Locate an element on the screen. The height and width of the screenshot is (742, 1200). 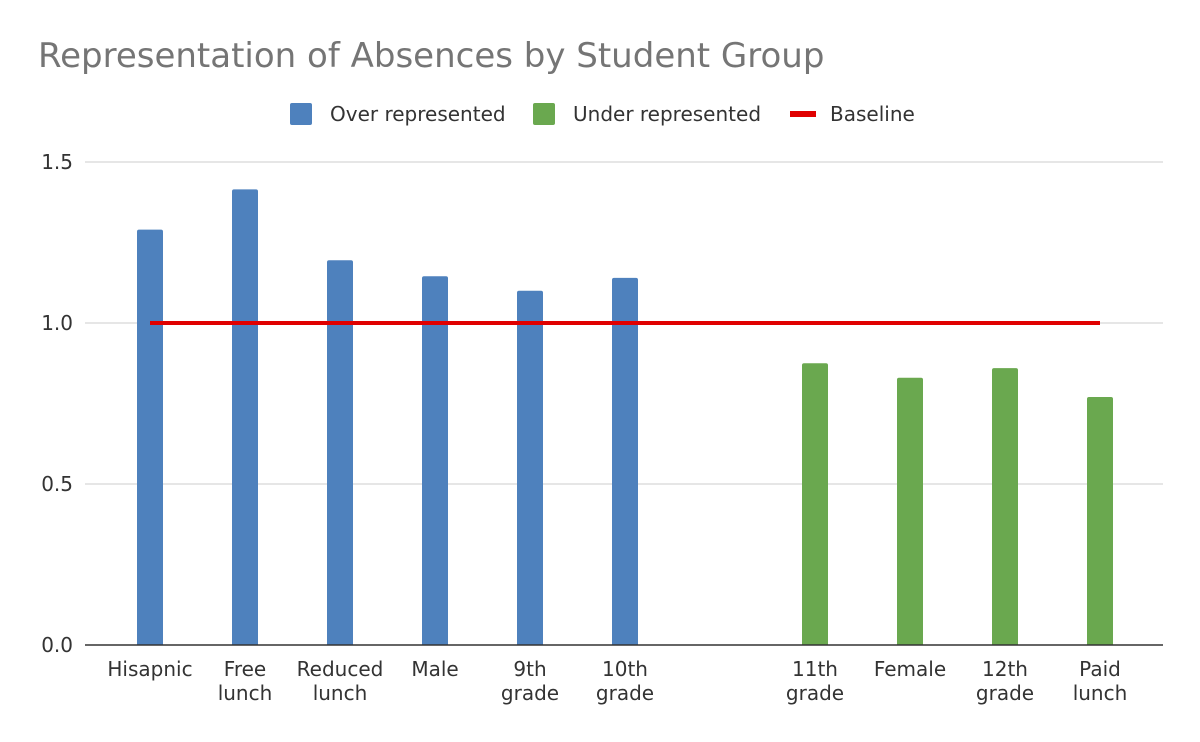
x-tick-label: 11th is located at coordinates (815, 669).